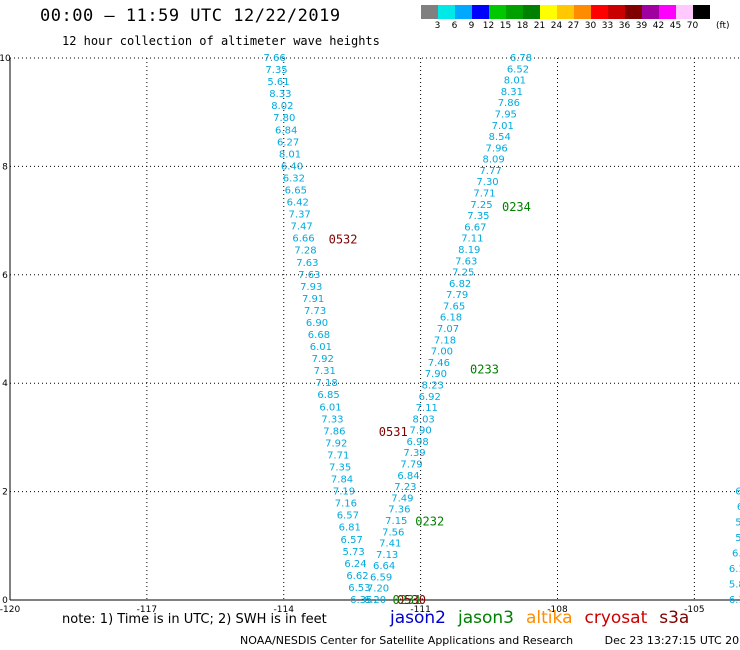 Image resolution: width=740 pixels, height=650 pixels. What do you see at coordinates (515, 81) in the screenshot?
I see `swh-value-label: 8.01` at bounding box center [515, 81].